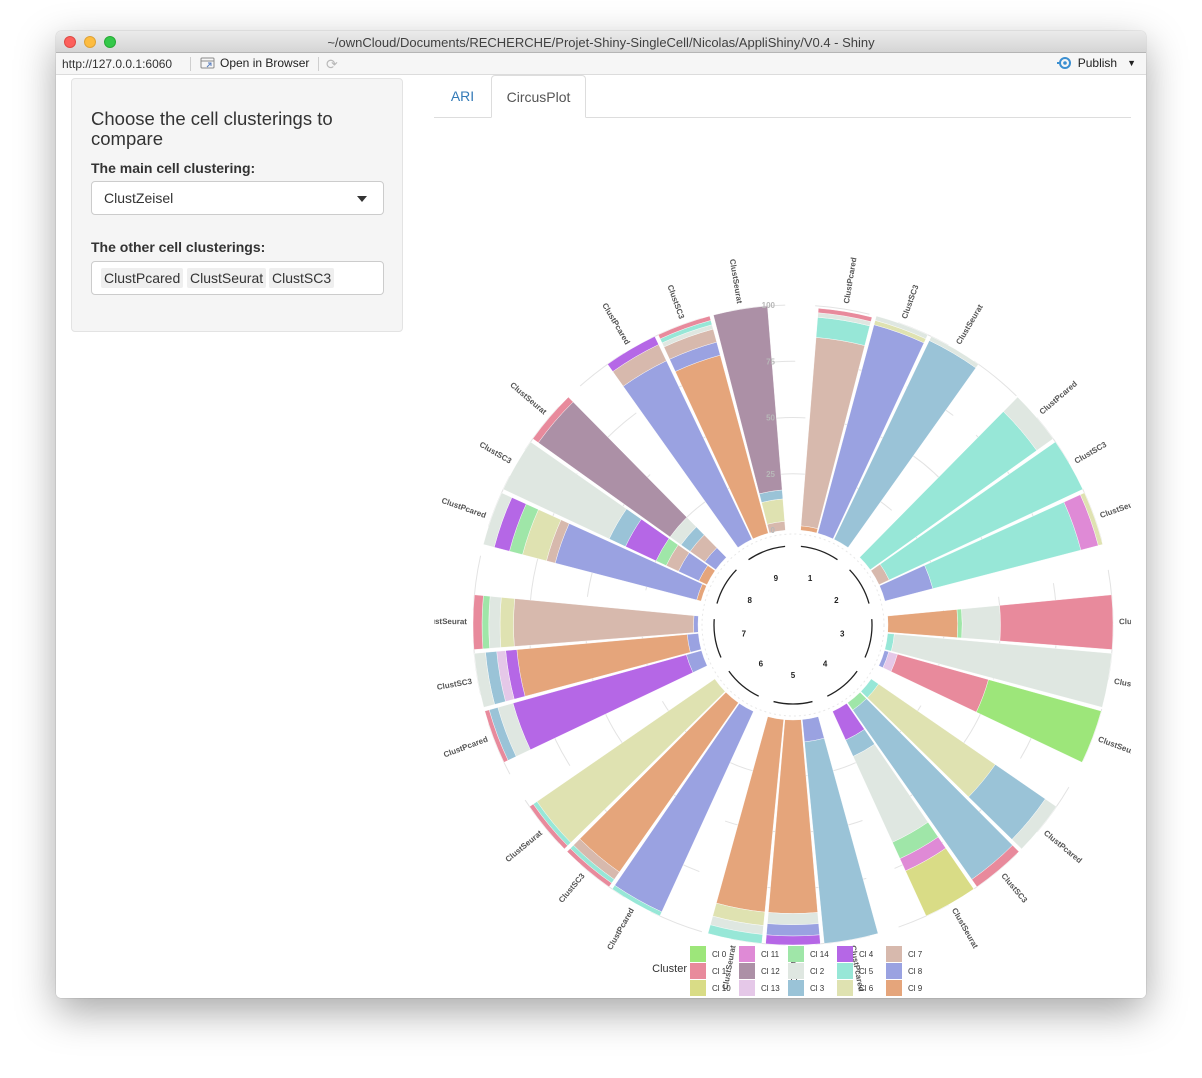 The width and height of the screenshot is (1202, 1078). Describe the element at coordinates (669, 969) in the screenshot. I see `legend-title: Cluster` at that location.